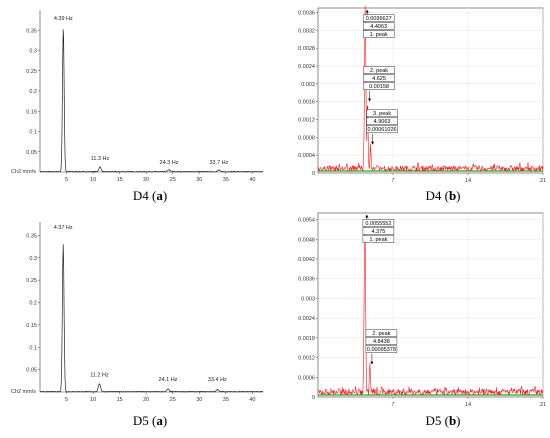  Describe the element at coordinates (306, 221) in the screenshot. I see `y-tick-label: 0.0054` at that location.